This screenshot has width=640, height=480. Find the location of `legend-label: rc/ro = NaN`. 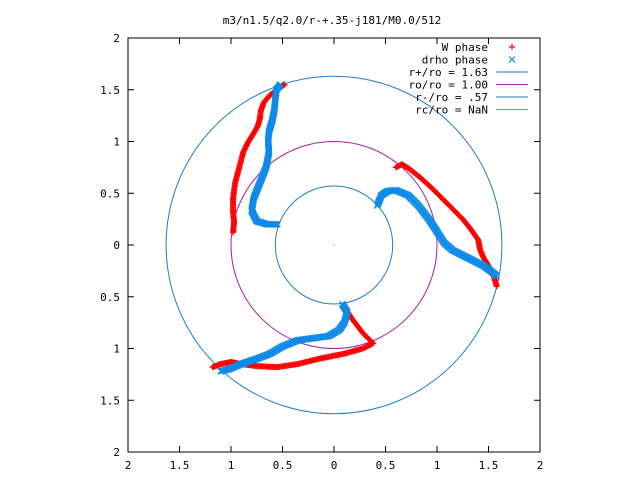

legend-label: rc/ro = NaN is located at coordinates (451, 110).